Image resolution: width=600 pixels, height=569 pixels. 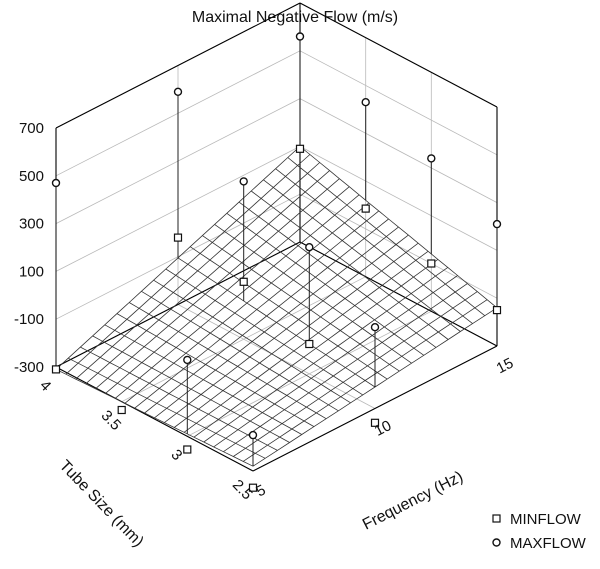 I want to click on x-tick-label: 10, so click(x=383, y=428).